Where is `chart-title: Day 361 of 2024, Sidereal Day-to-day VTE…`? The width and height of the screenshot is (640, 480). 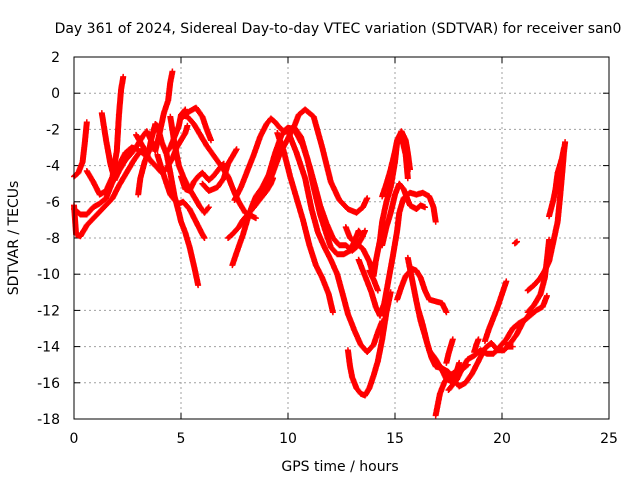 chart-title: Day 361 of 2024, Sidereal Day-to-day VTE… is located at coordinates (338, 29).